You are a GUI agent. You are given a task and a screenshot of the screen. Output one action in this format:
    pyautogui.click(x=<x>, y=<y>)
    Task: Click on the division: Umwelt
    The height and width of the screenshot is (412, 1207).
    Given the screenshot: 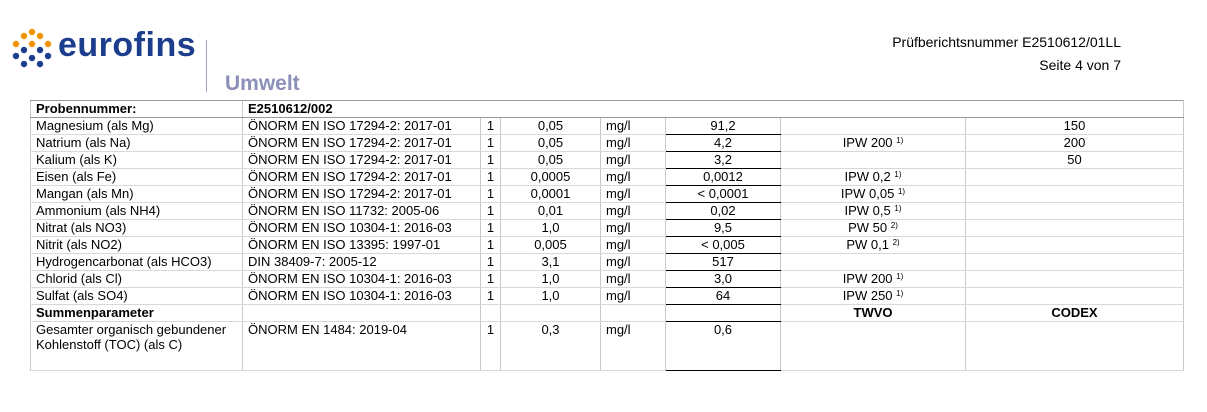 What is the action you would take?
    pyautogui.click(x=262, y=83)
    